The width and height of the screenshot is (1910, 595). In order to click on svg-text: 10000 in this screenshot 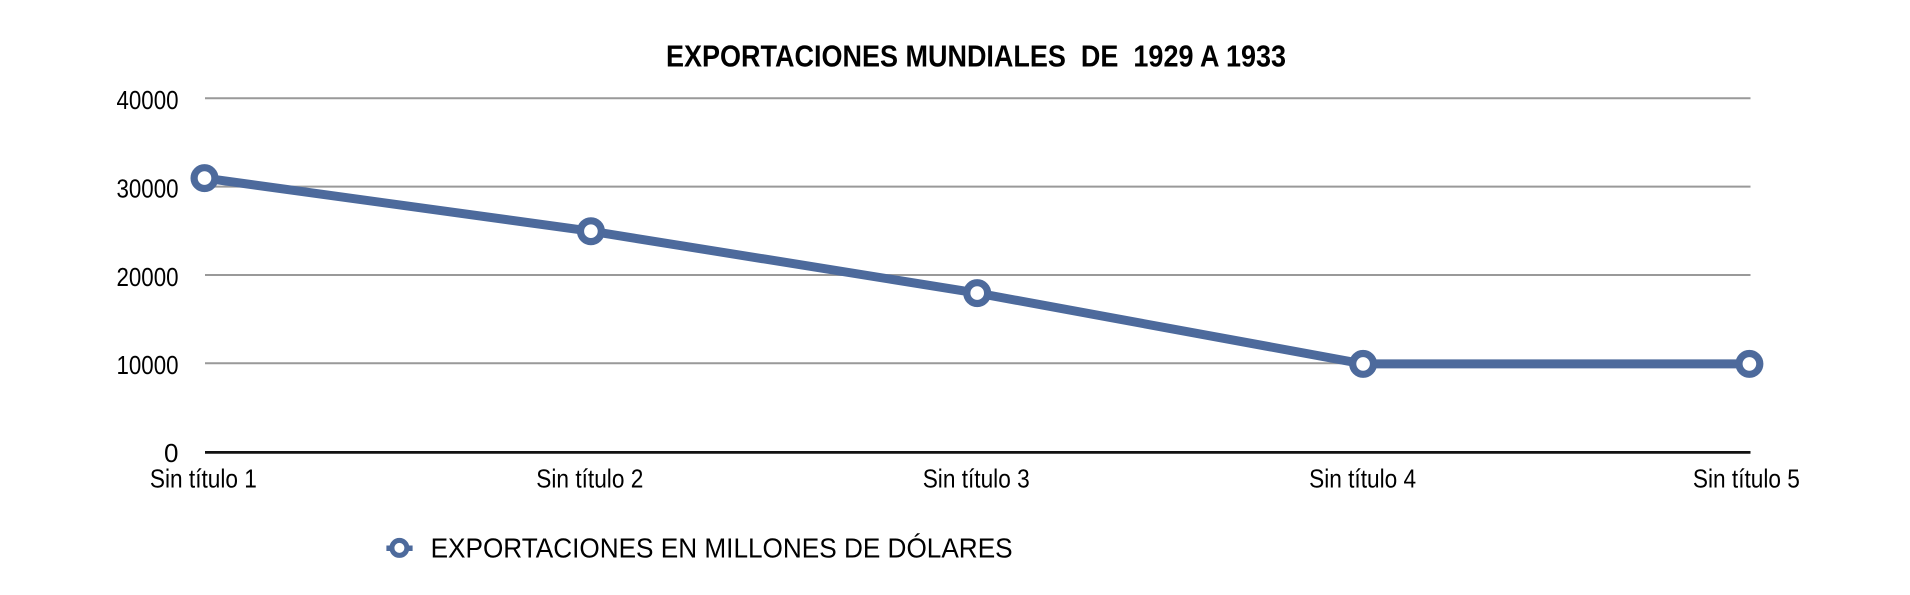, I will do `click(148, 365)`.